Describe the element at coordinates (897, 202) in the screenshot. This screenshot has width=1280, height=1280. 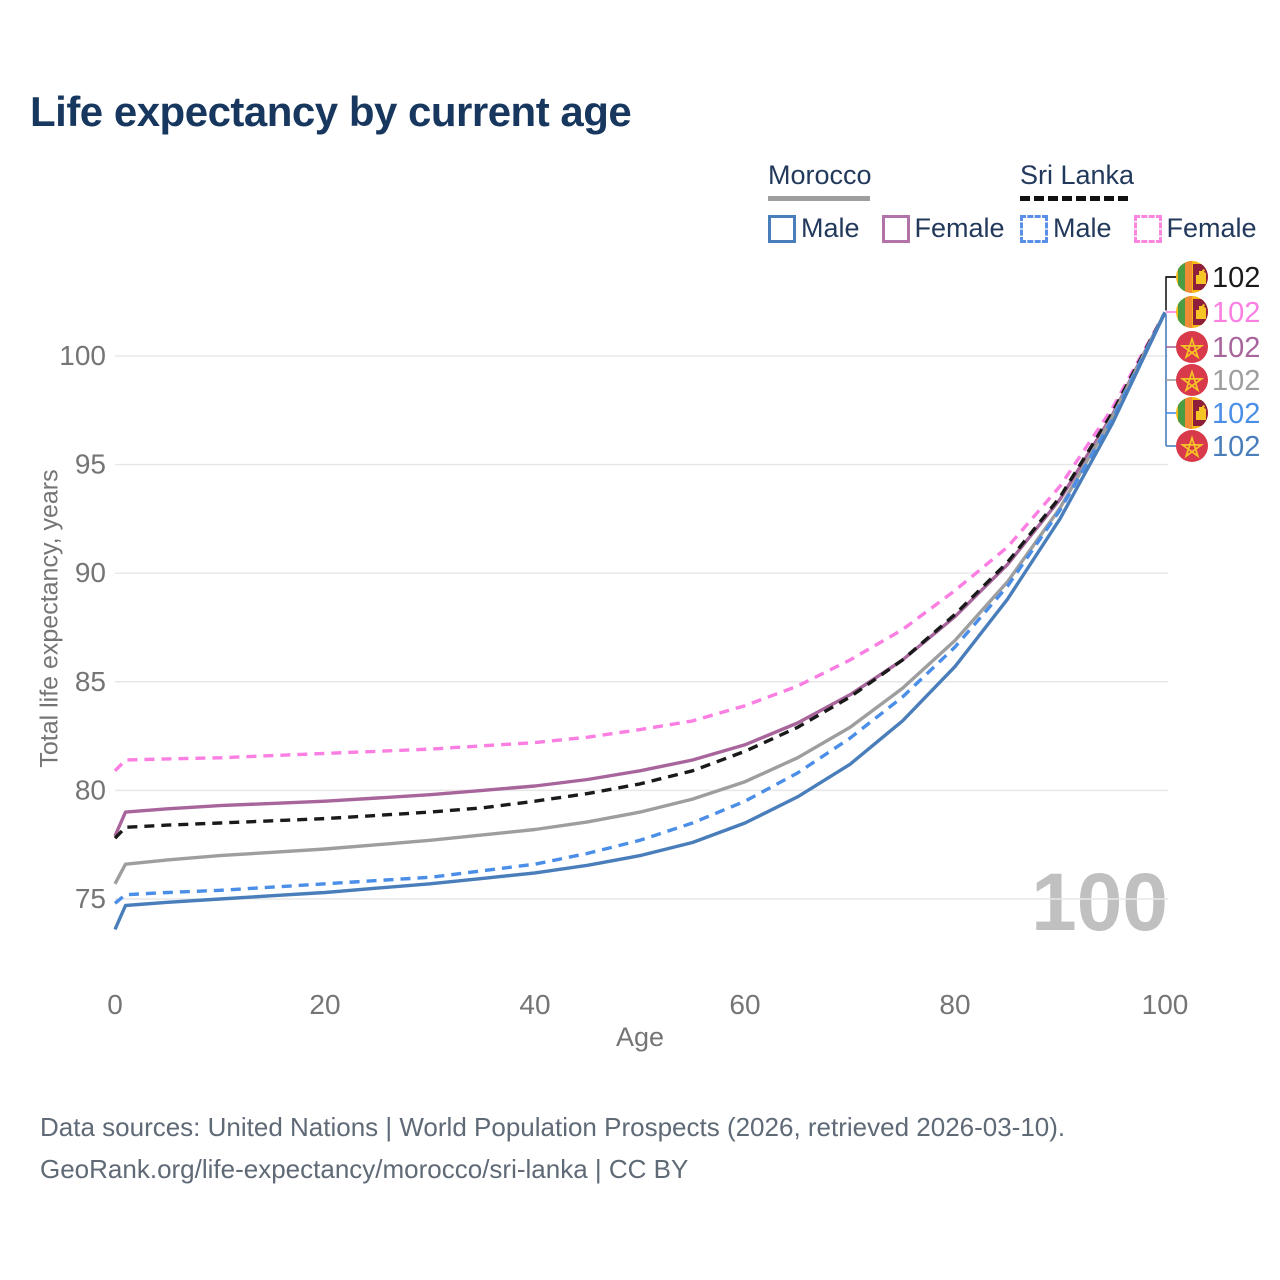
I see `legend-group-morocco: Morocco Male Female` at that location.